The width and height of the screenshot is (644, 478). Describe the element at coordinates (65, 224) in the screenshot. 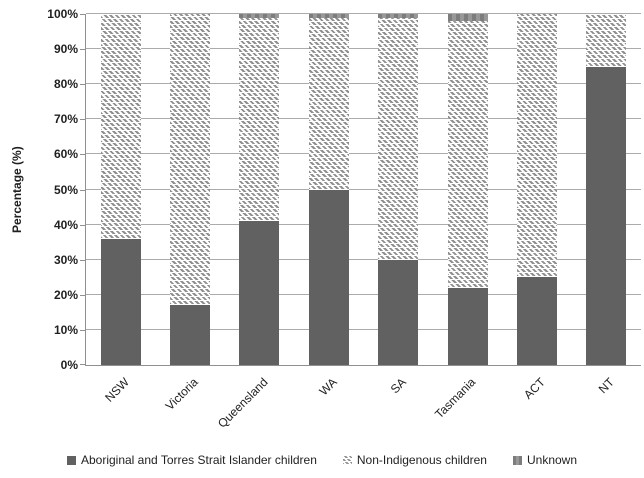

I see `y-tick-label: 40%` at that location.